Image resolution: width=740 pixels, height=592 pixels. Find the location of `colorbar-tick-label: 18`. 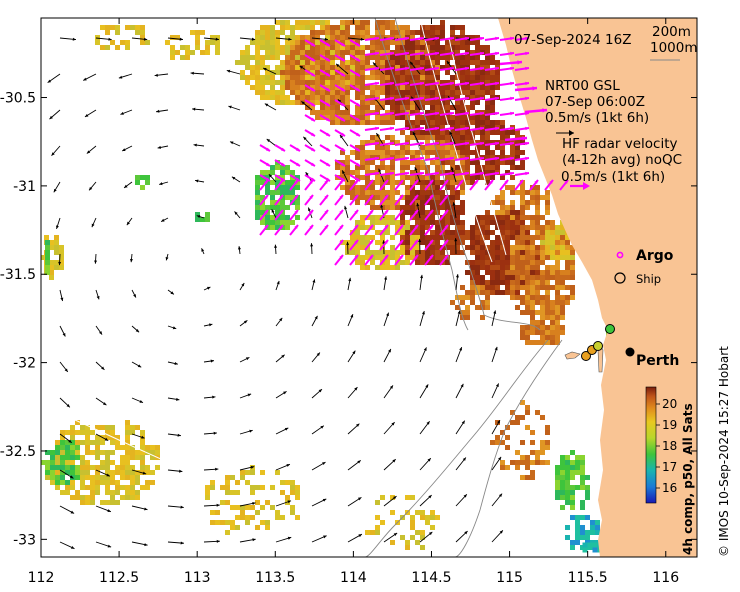

colorbar-tick-label: 18 is located at coordinates (669, 446).